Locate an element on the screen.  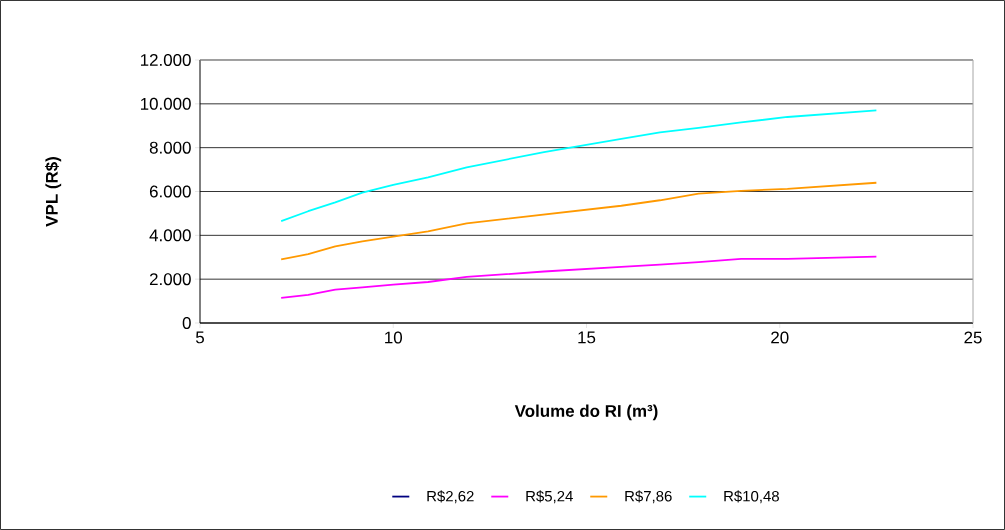
y-tick-label: 2.000 is located at coordinates (170, 279).